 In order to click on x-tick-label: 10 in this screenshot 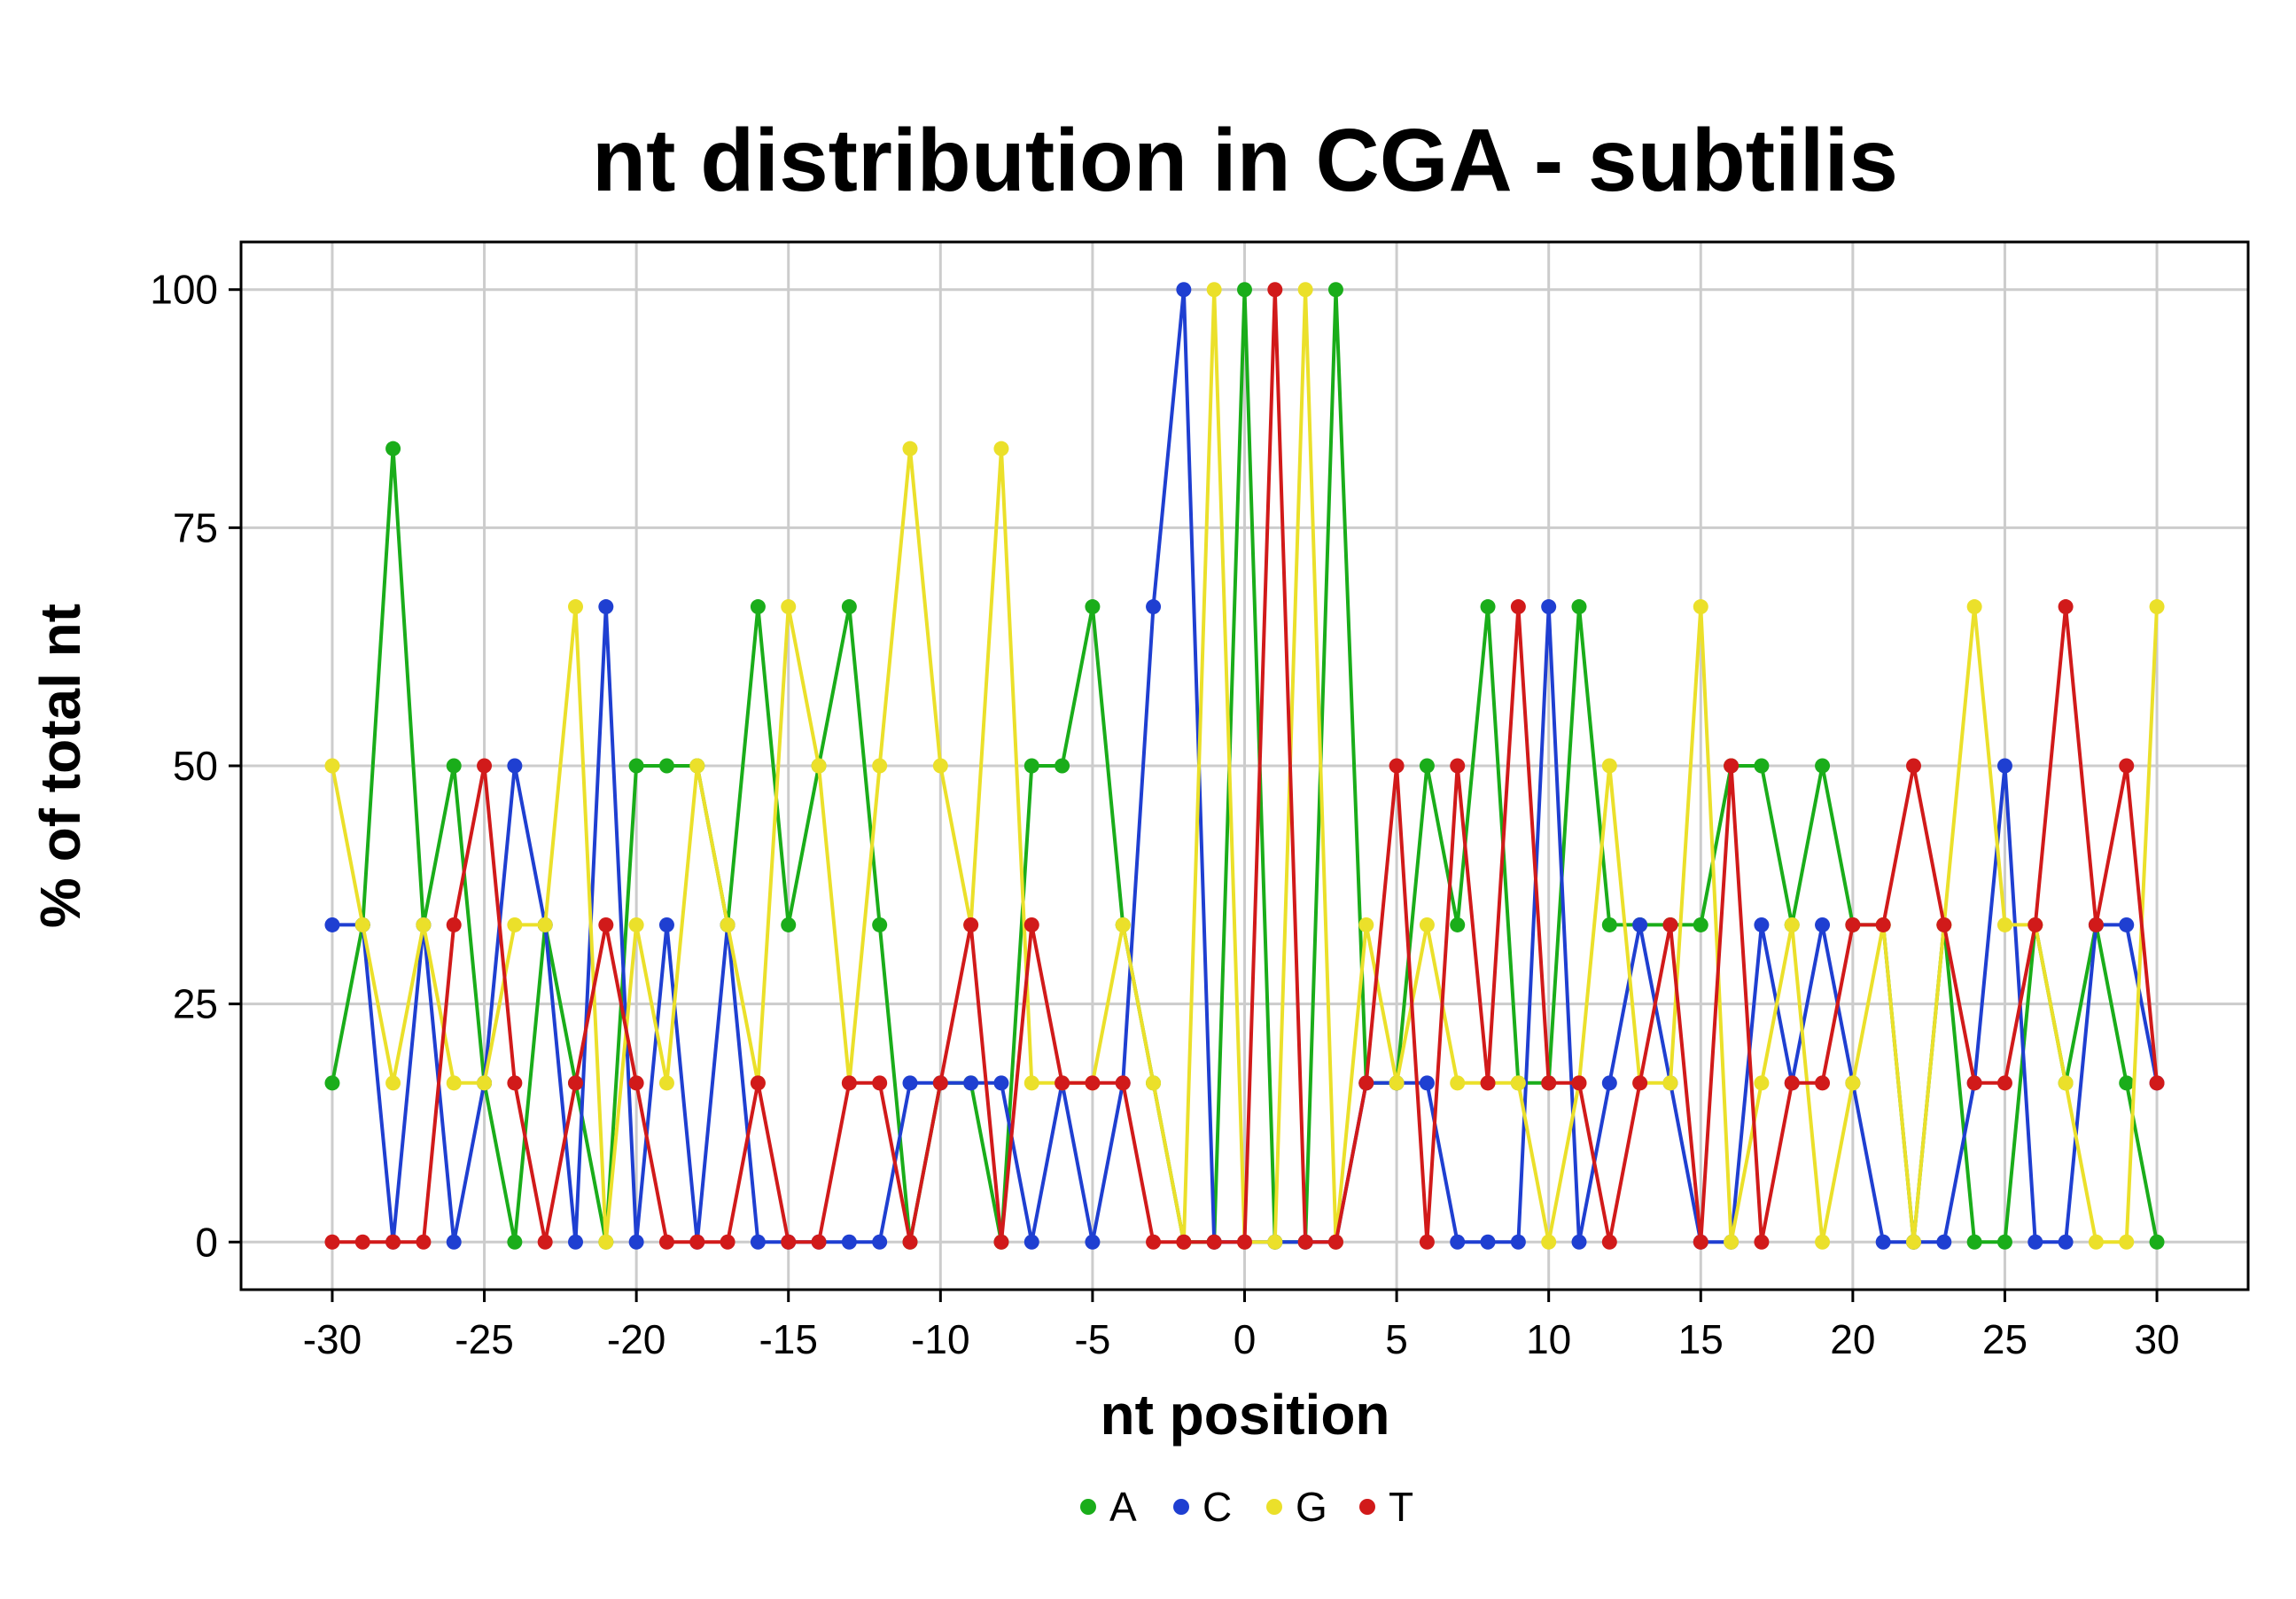, I will do `click(1548, 1339)`.